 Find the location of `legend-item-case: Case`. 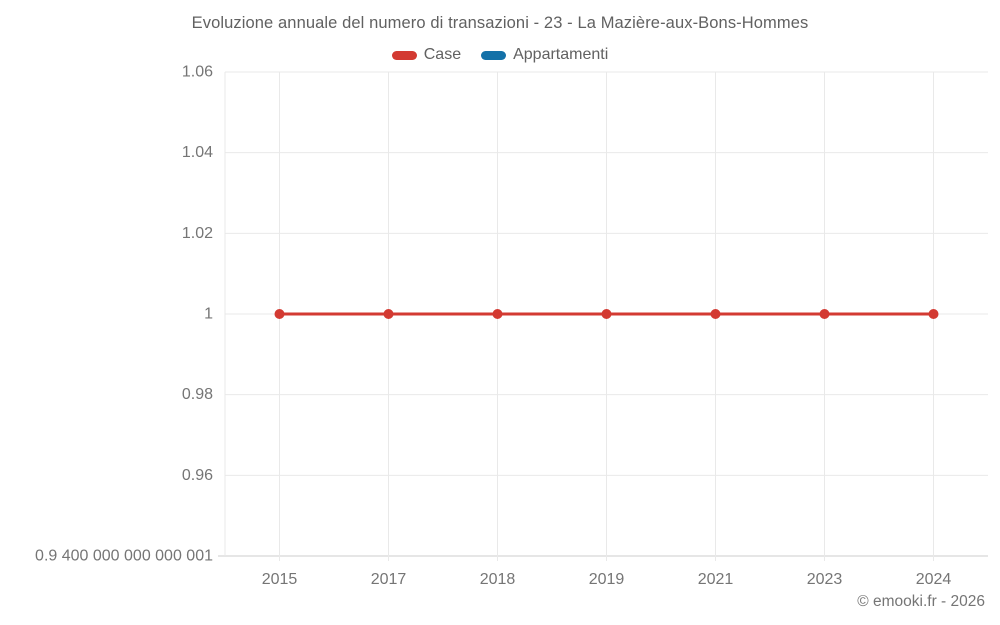

legend-item-case: Case is located at coordinates (426, 55).